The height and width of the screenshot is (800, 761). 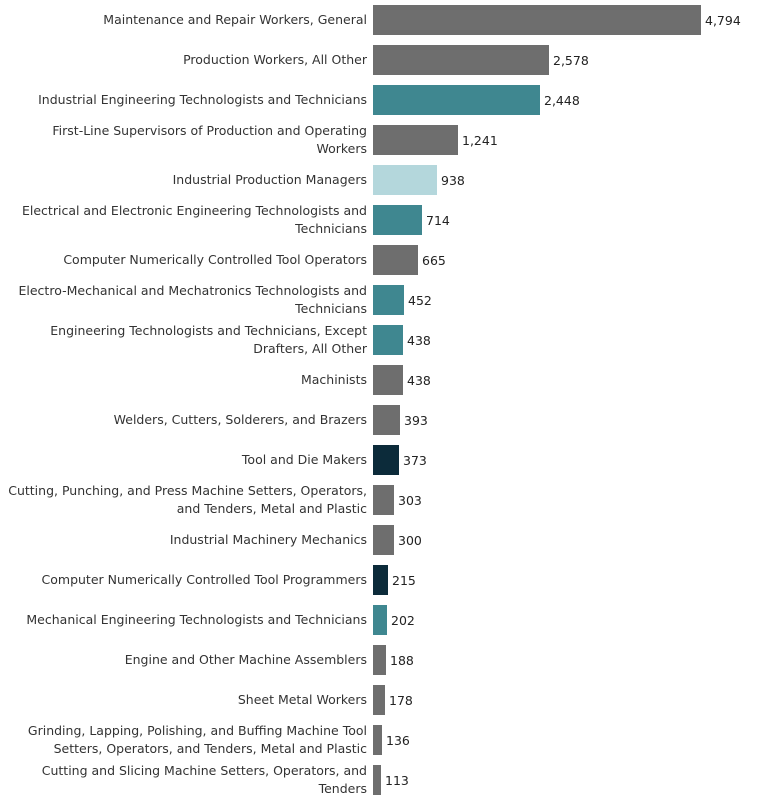 I want to click on data-label: 178, so click(x=401, y=700).